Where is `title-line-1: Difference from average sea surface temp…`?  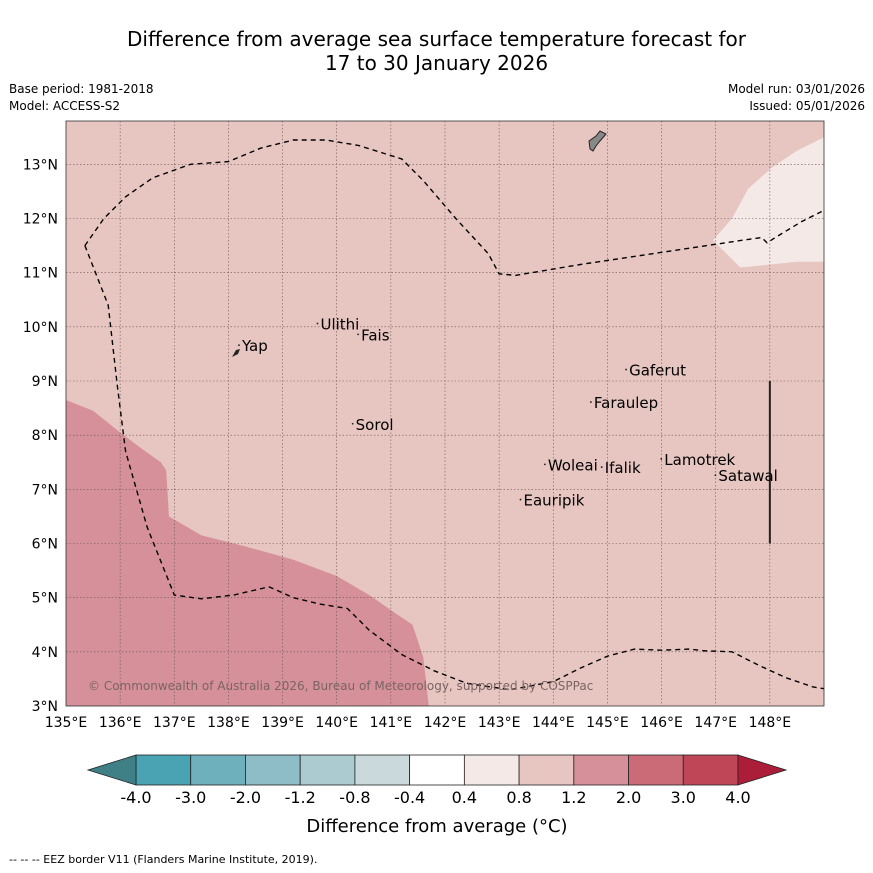 title-line-1: Difference from average sea surface temp… is located at coordinates (436, 39).